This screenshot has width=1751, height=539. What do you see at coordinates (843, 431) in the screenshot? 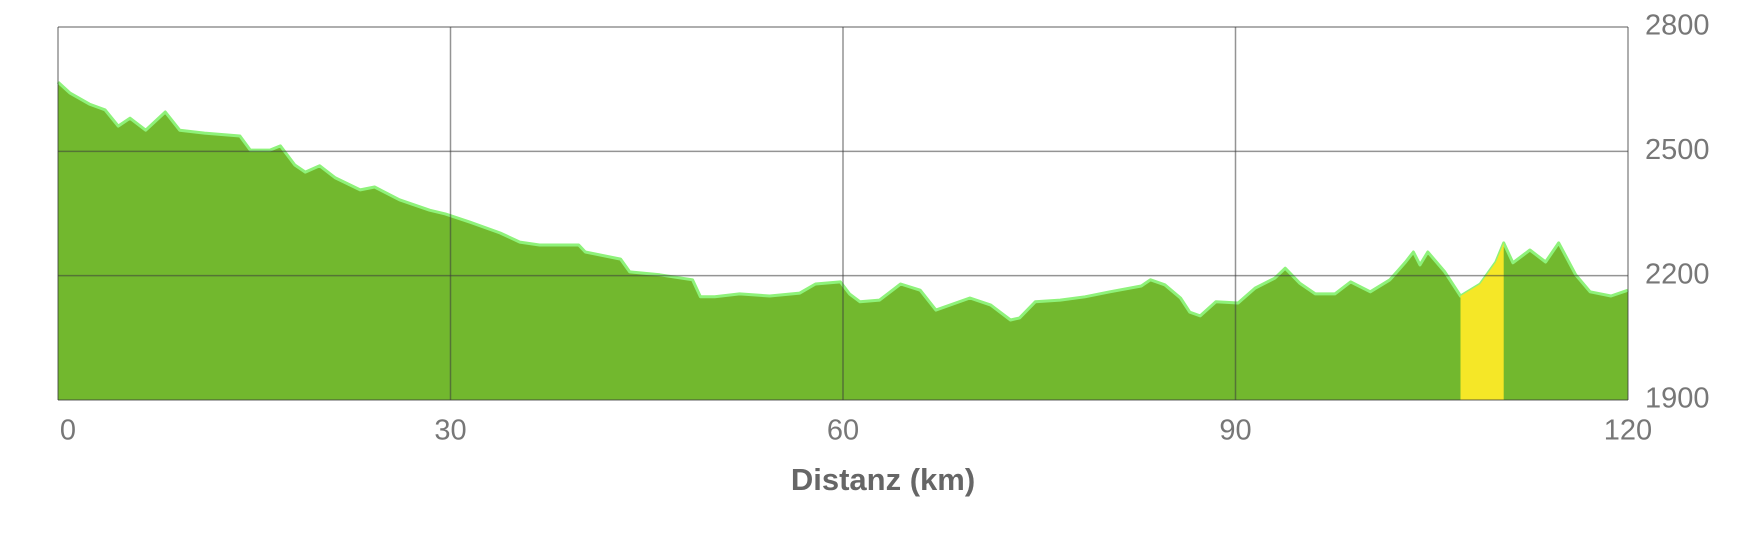
I see `x-tick-label: 60` at bounding box center [843, 431].